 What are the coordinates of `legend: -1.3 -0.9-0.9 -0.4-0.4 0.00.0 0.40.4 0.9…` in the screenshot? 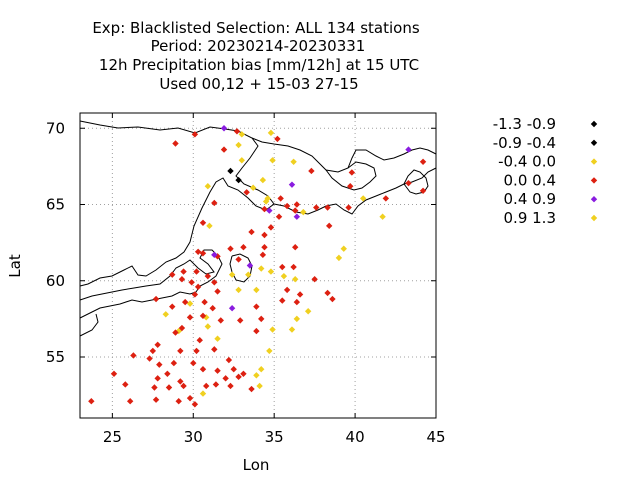 It's located at (545, 171).